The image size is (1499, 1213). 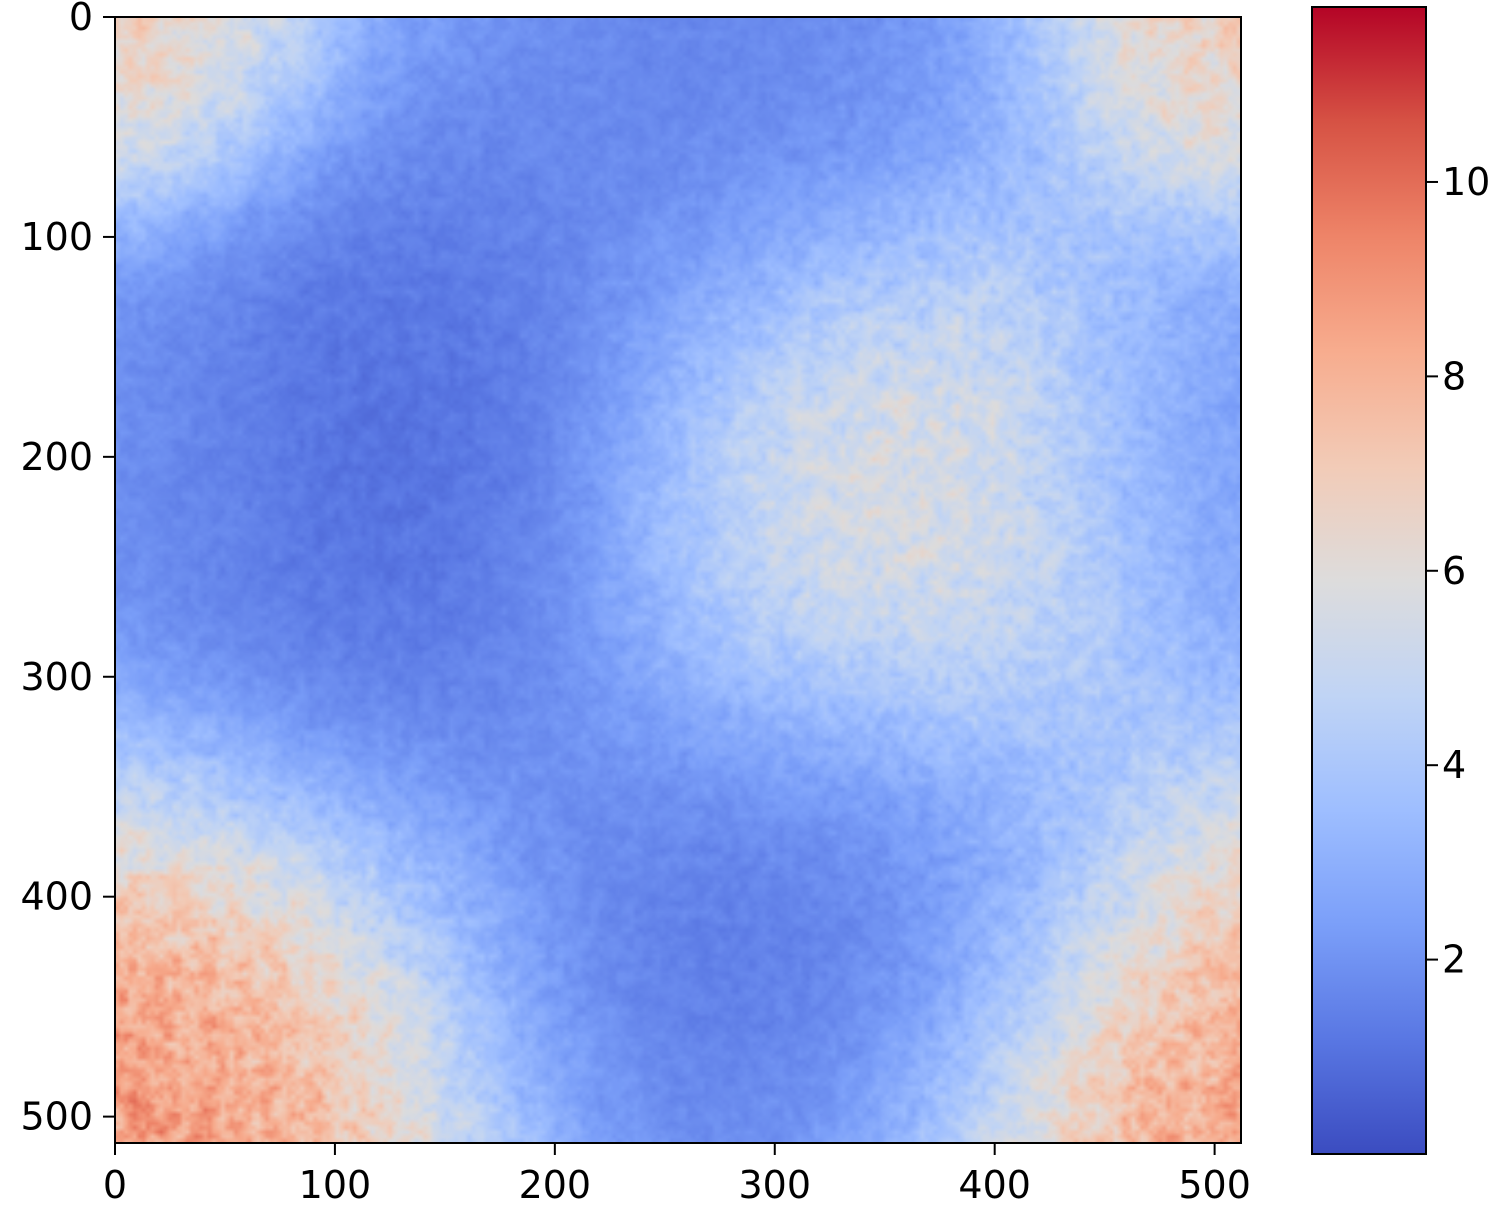 What do you see at coordinates (56, 237) in the screenshot?
I see `y-tick-label: 100` at bounding box center [56, 237].